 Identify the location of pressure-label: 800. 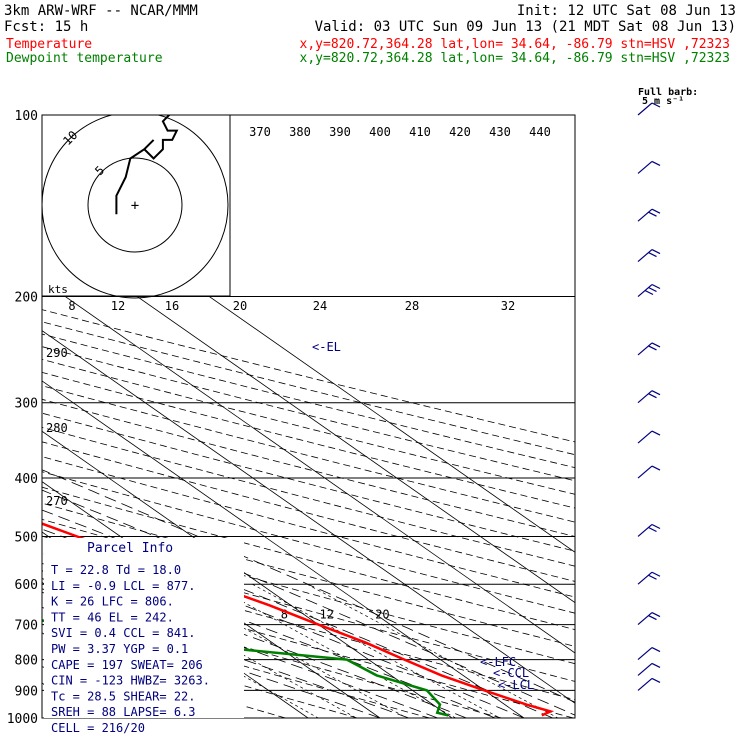
(26, 661).